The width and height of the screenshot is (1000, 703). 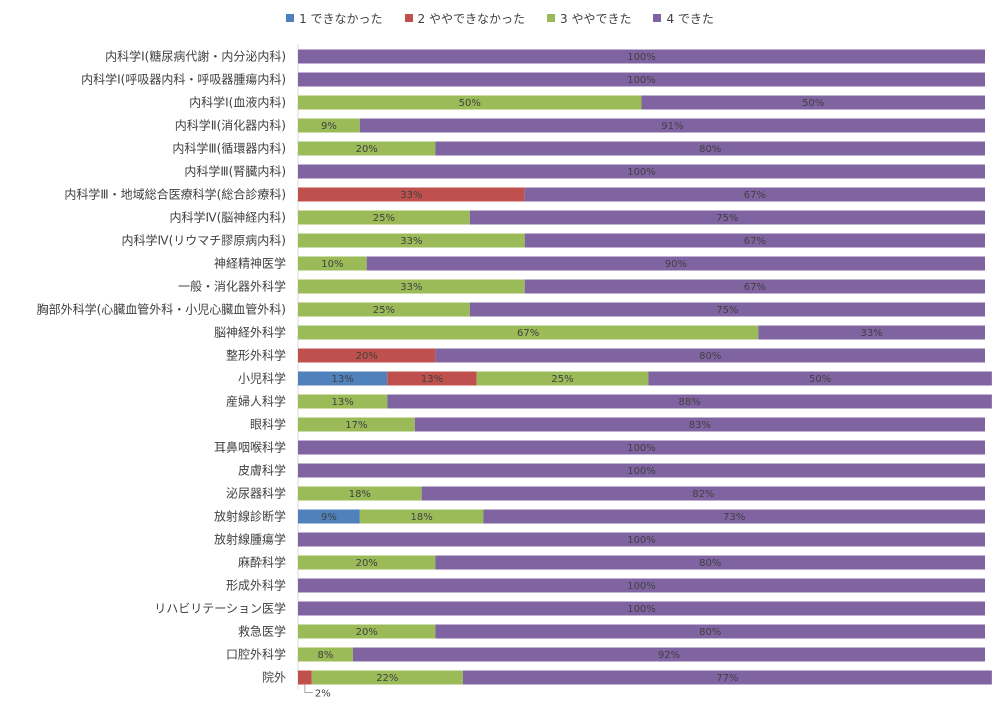 What do you see at coordinates (229, 148) in the screenshot?
I see `category-label: 内科学Ⅲ(循環器内科)` at bounding box center [229, 148].